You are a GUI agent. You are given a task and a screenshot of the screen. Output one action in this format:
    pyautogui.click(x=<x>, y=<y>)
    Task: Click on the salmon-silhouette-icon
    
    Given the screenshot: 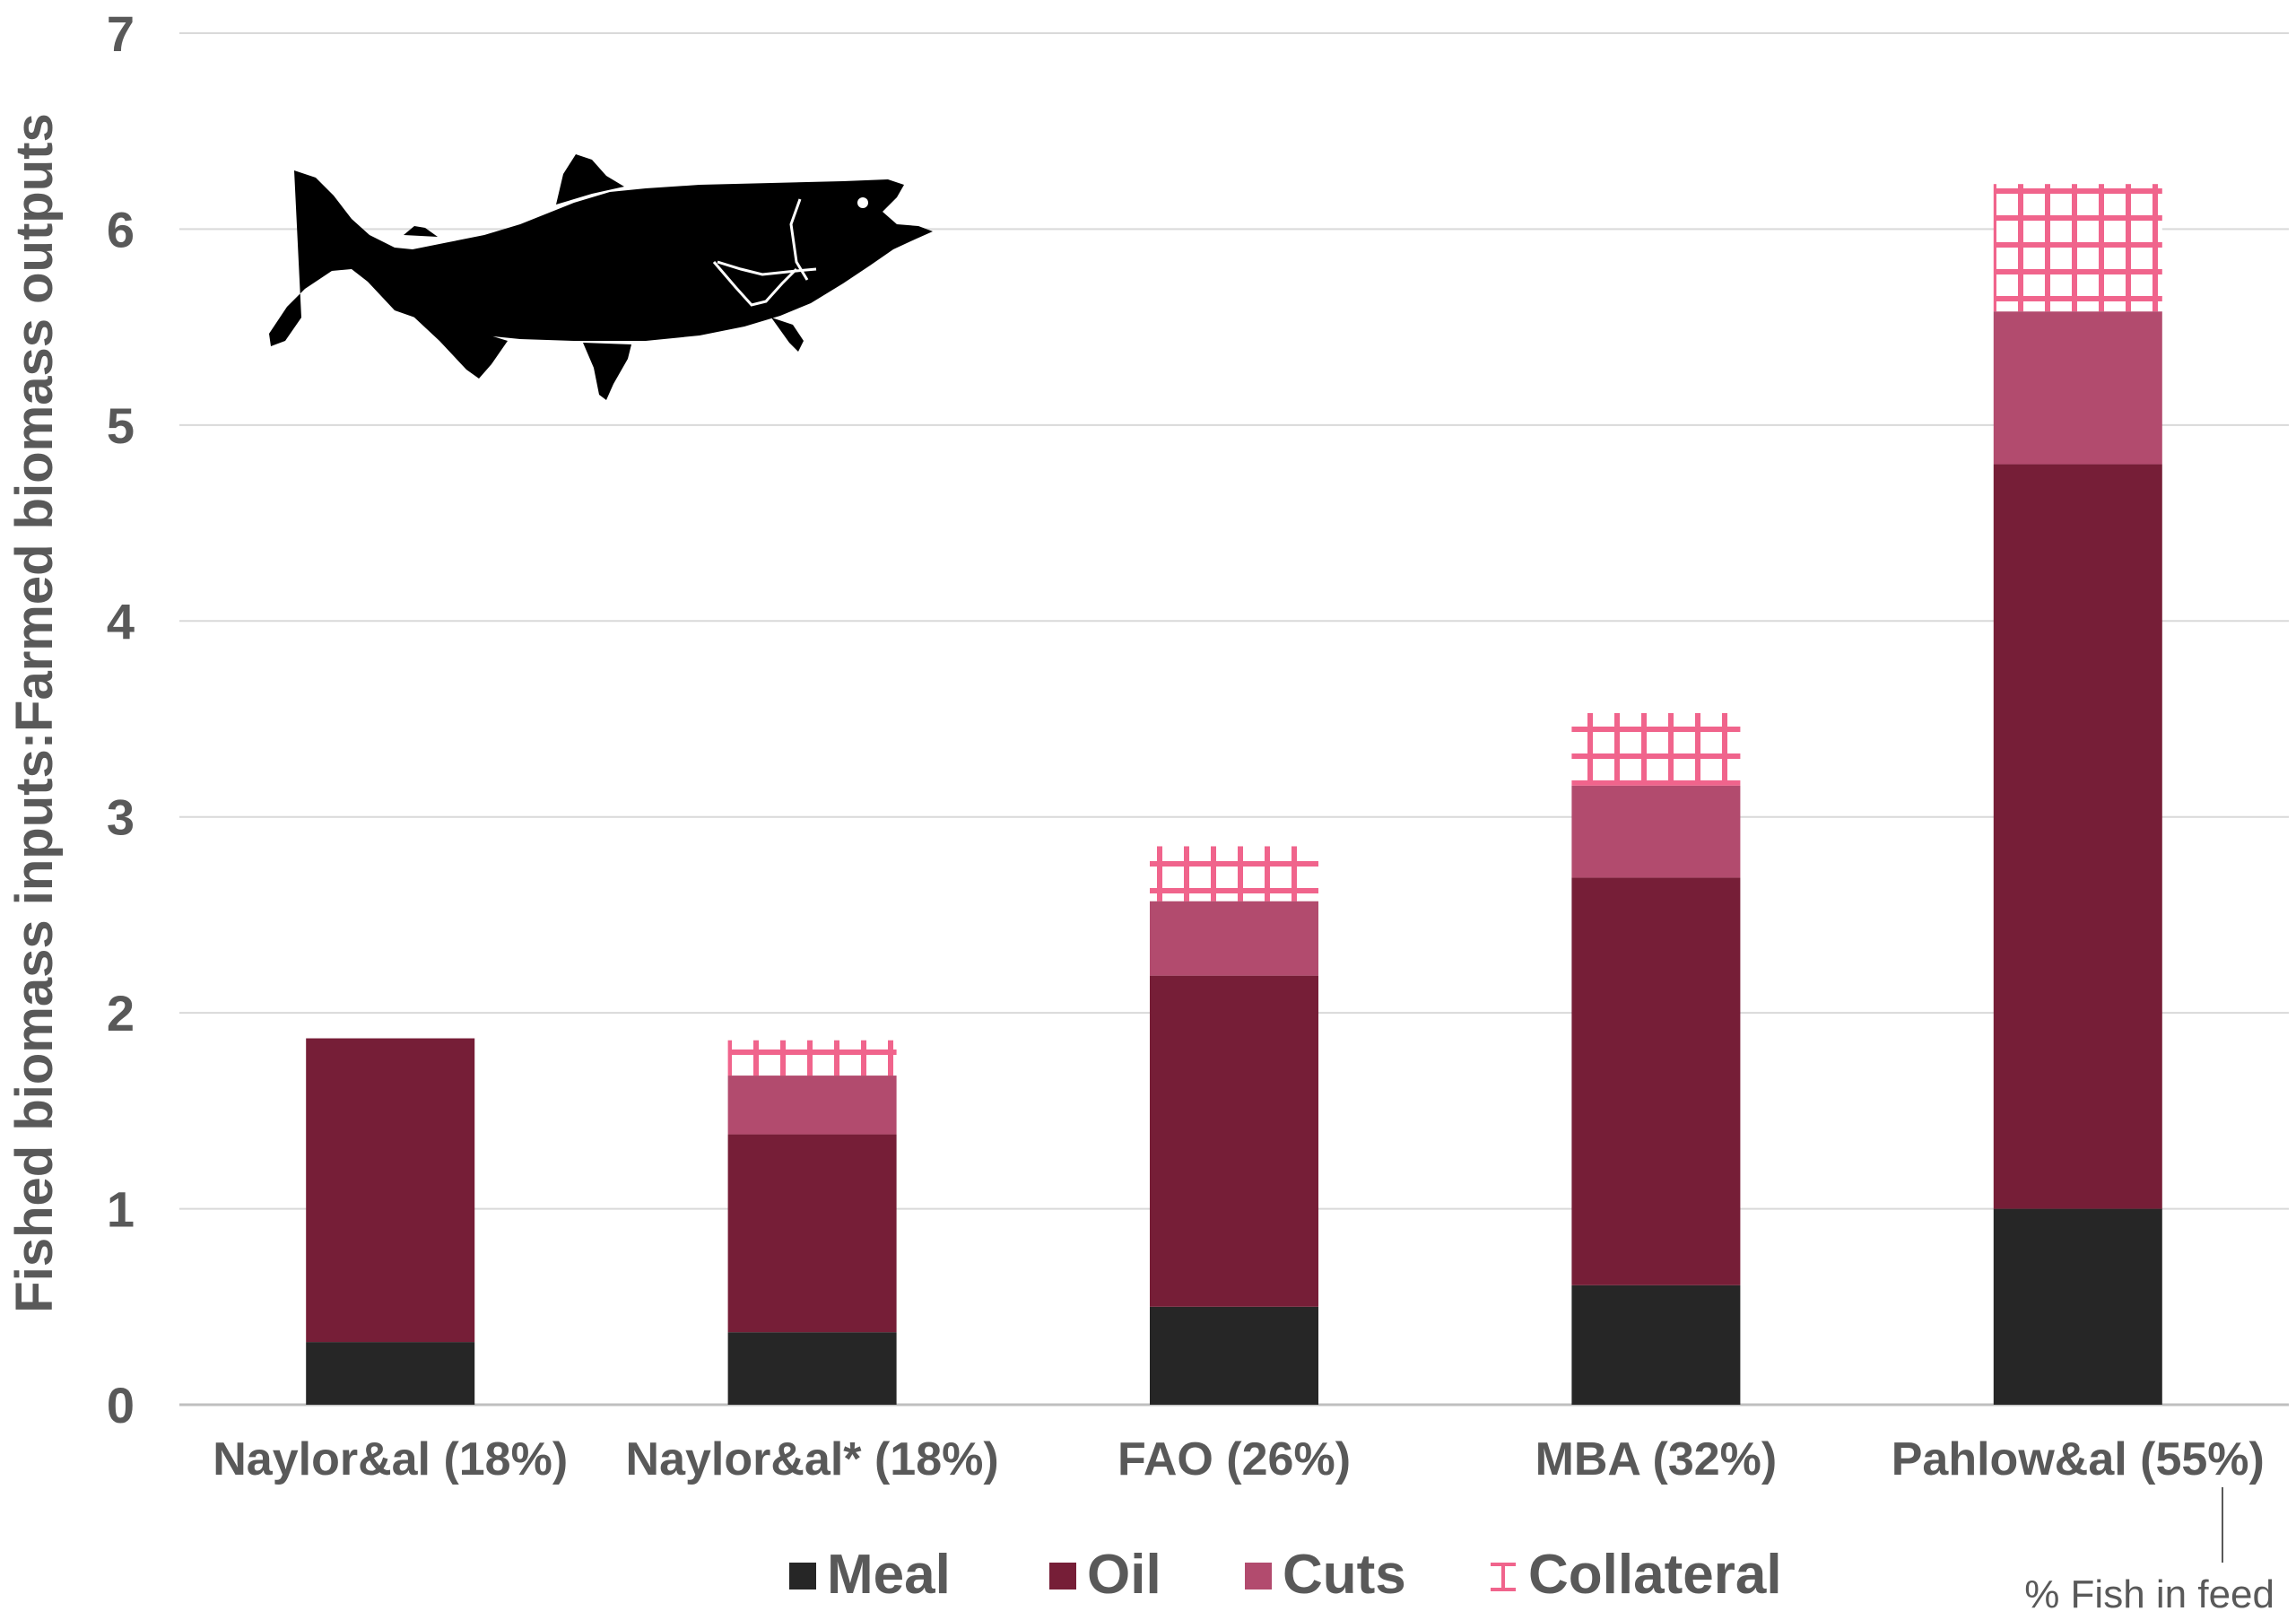 What is the action you would take?
    pyautogui.click(x=601, y=277)
    